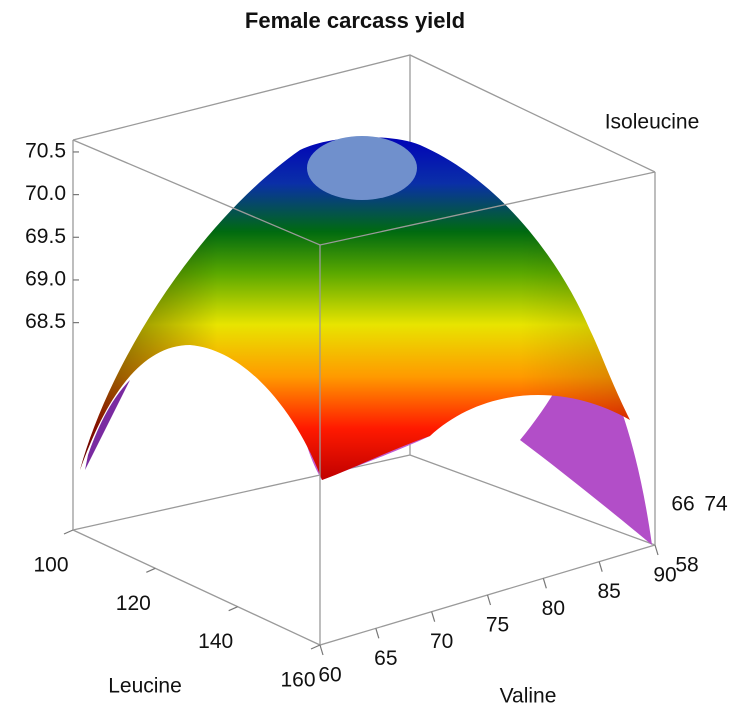 This screenshot has height=724, width=736. What do you see at coordinates (528, 696) in the screenshot?
I see `axis-label: Valine` at bounding box center [528, 696].